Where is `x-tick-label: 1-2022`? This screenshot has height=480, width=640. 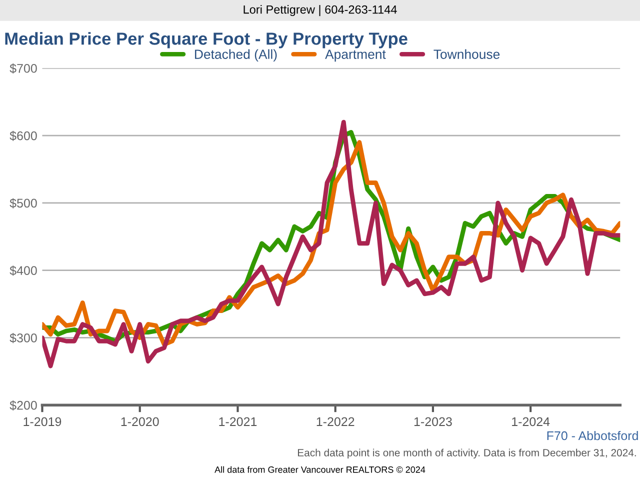 x-tick-label: 1-2022 is located at coordinates (335, 421).